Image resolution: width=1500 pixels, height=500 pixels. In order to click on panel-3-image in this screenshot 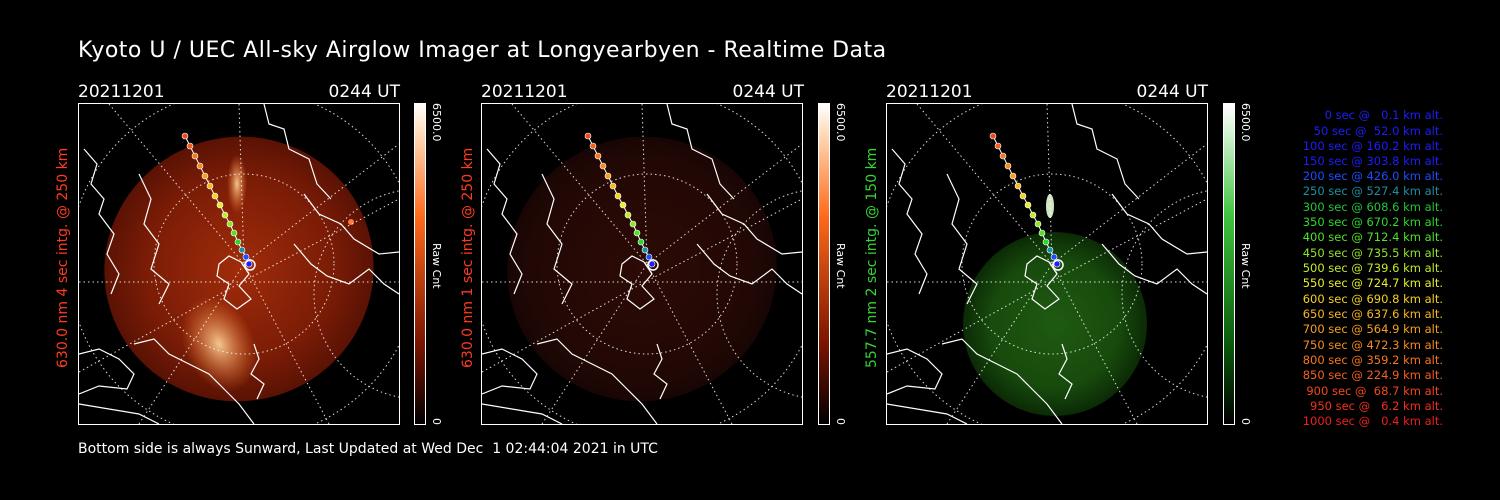, I will do `click(1047, 264)`.